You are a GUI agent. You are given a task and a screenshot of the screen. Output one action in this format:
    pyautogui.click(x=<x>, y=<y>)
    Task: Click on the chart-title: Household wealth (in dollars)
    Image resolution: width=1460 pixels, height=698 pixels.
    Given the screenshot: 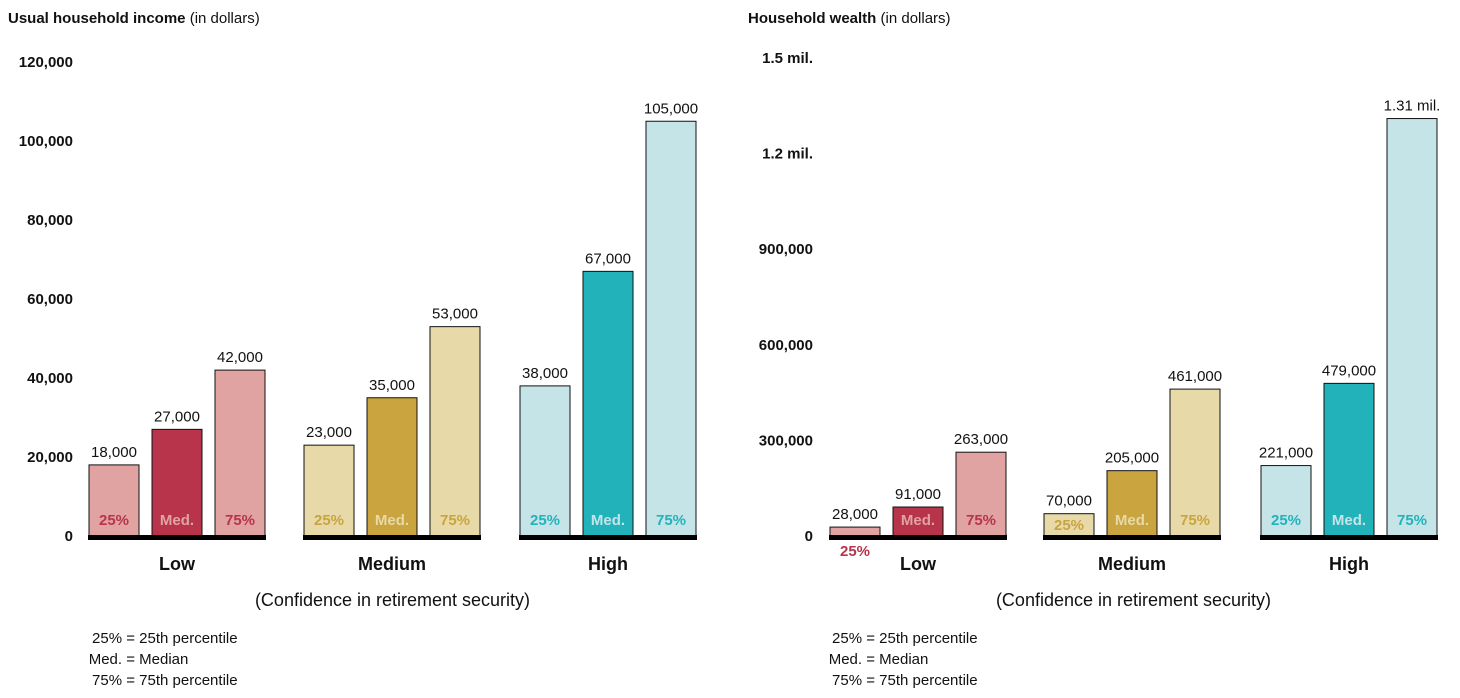 What is the action you would take?
    pyautogui.click(x=849, y=18)
    